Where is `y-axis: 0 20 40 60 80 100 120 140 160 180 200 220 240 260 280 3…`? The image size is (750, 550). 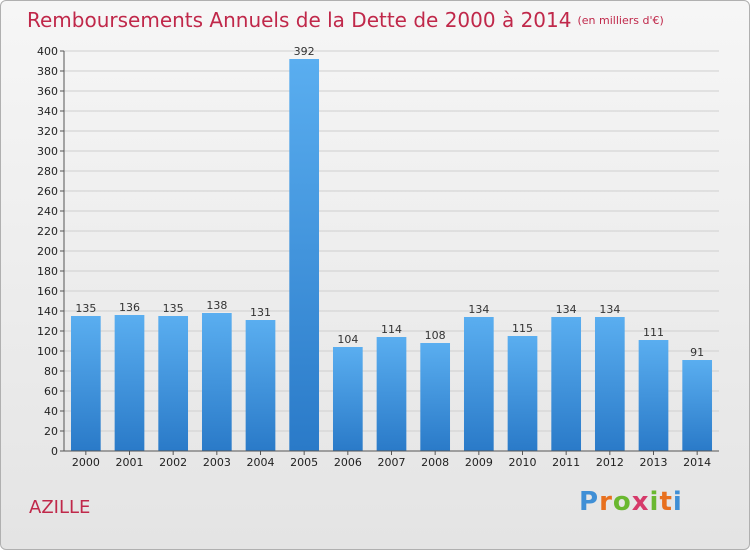 y-axis: 0 20 40 60 80 100 120 140 160 180 200 220 240 260 280 3… is located at coordinates (51, 251).